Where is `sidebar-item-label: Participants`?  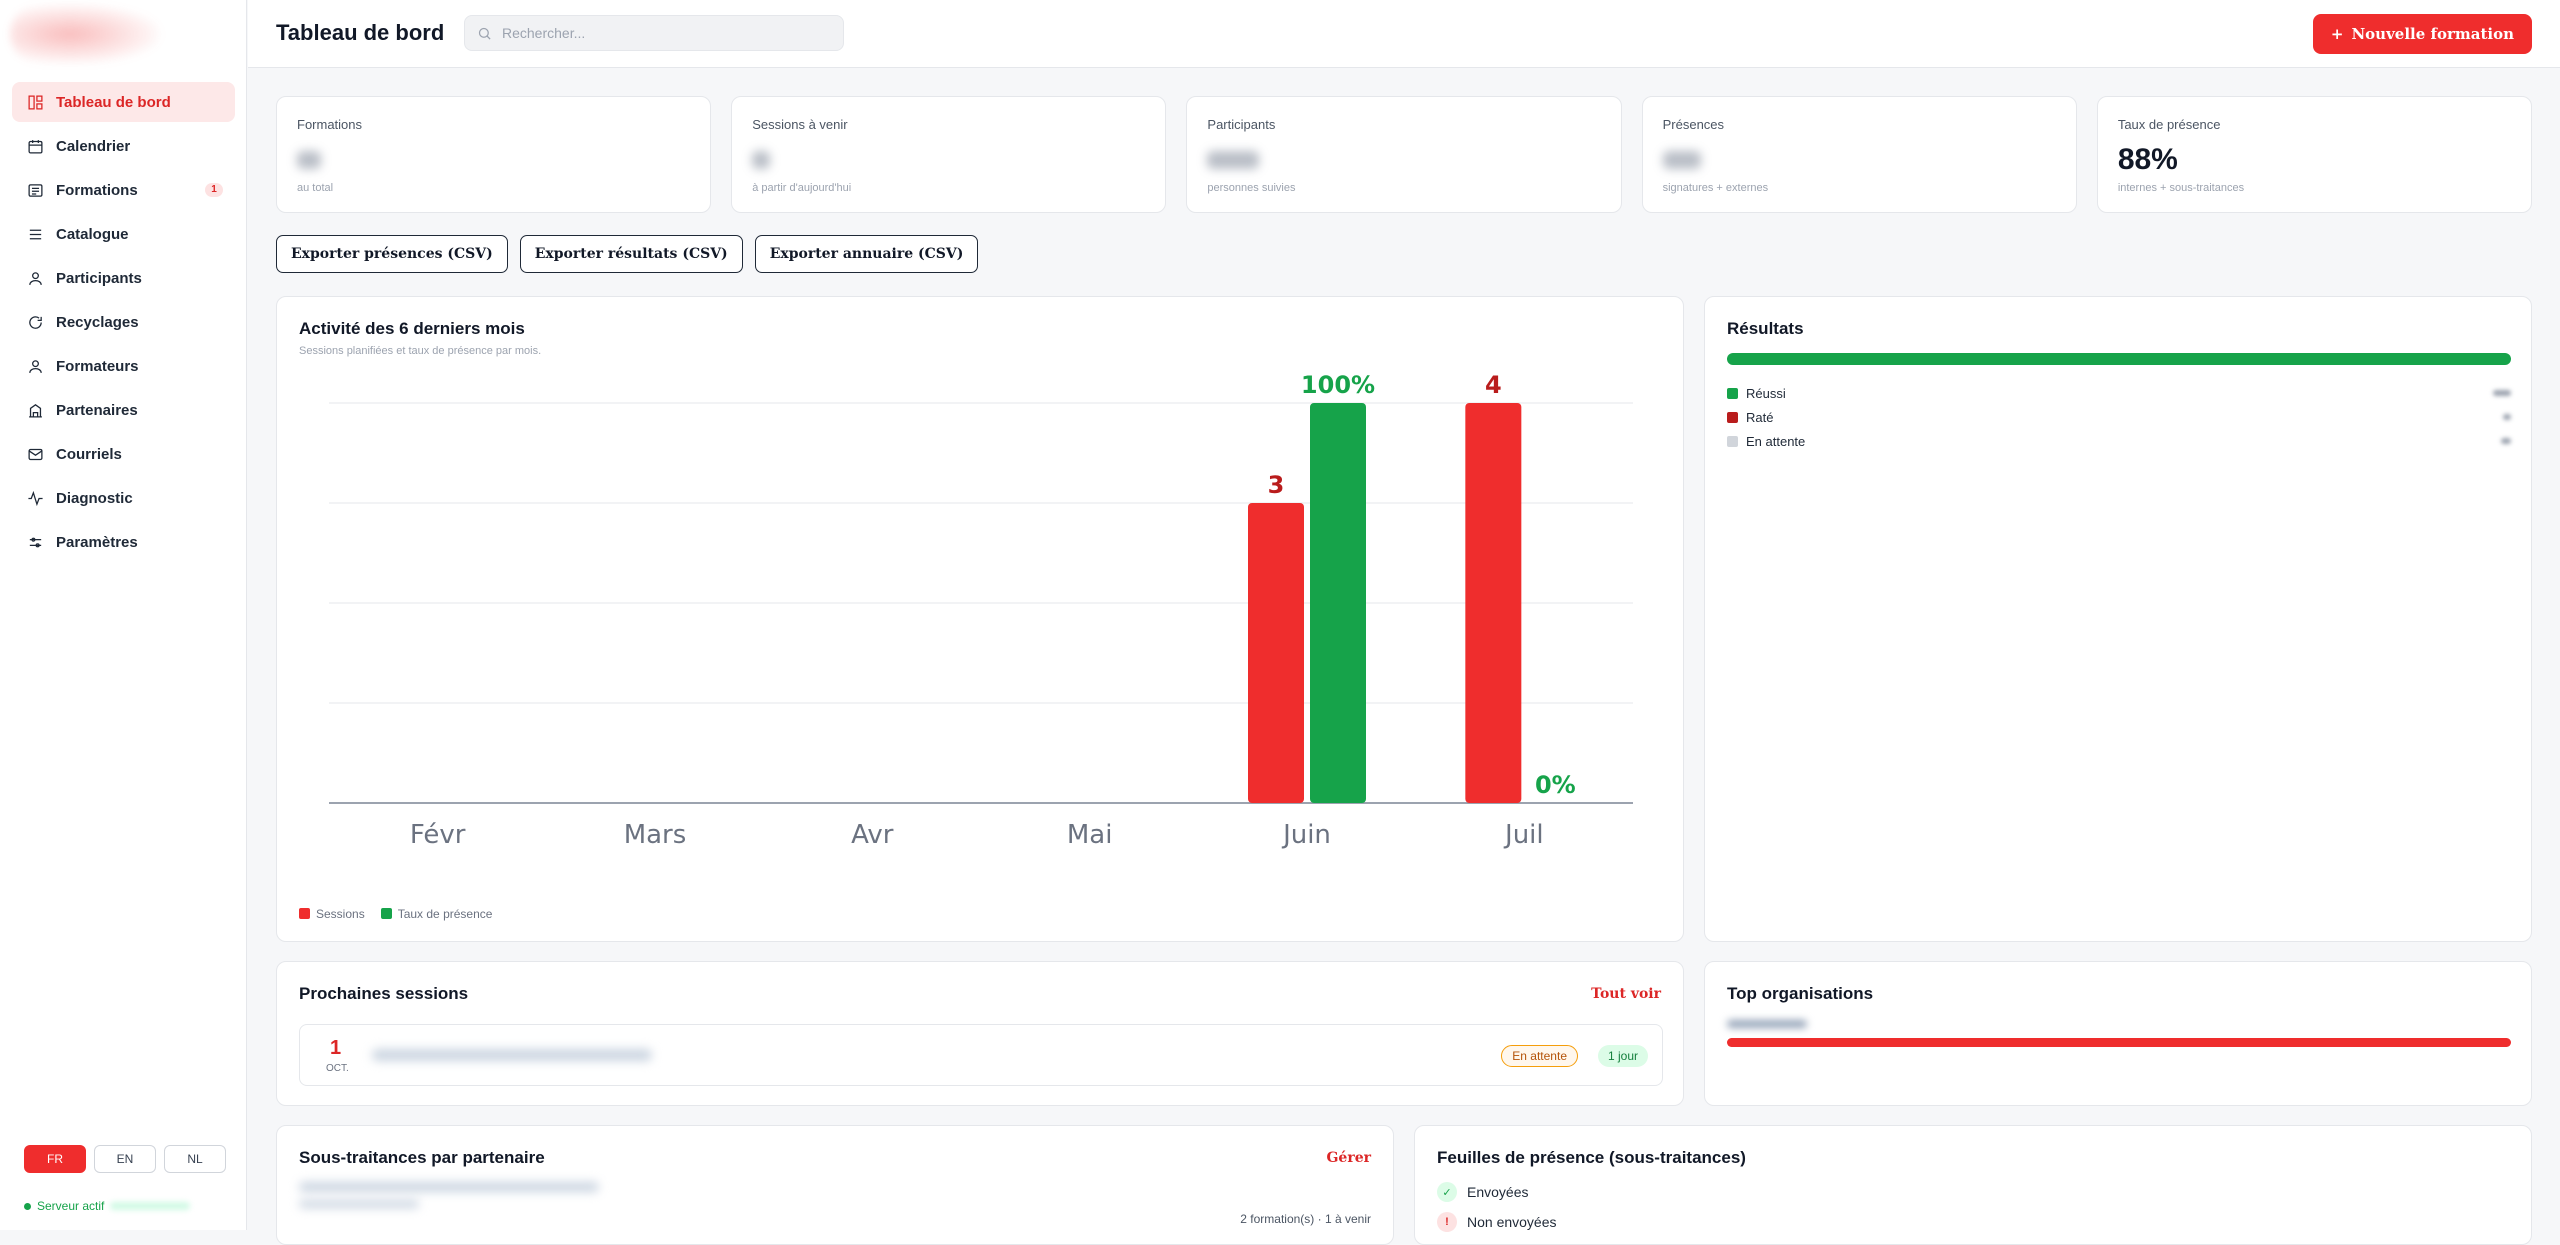 sidebar-item-label: Participants is located at coordinates (99, 278).